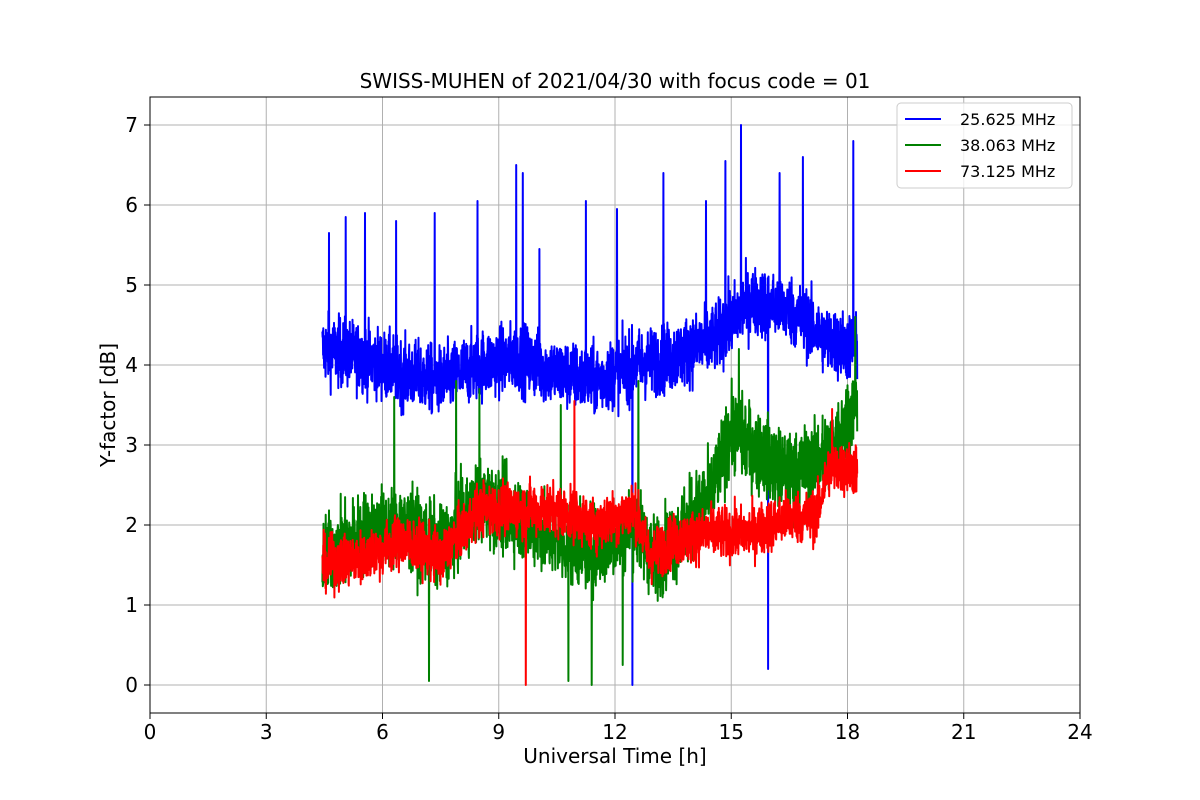 This screenshot has width=1200, height=800. What do you see at coordinates (1079, 732) in the screenshot?
I see `x-tick-label: 24` at bounding box center [1079, 732].